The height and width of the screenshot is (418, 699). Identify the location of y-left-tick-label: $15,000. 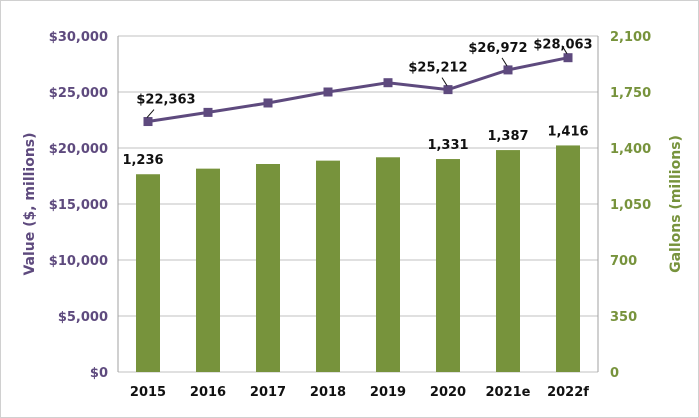
(78, 205).